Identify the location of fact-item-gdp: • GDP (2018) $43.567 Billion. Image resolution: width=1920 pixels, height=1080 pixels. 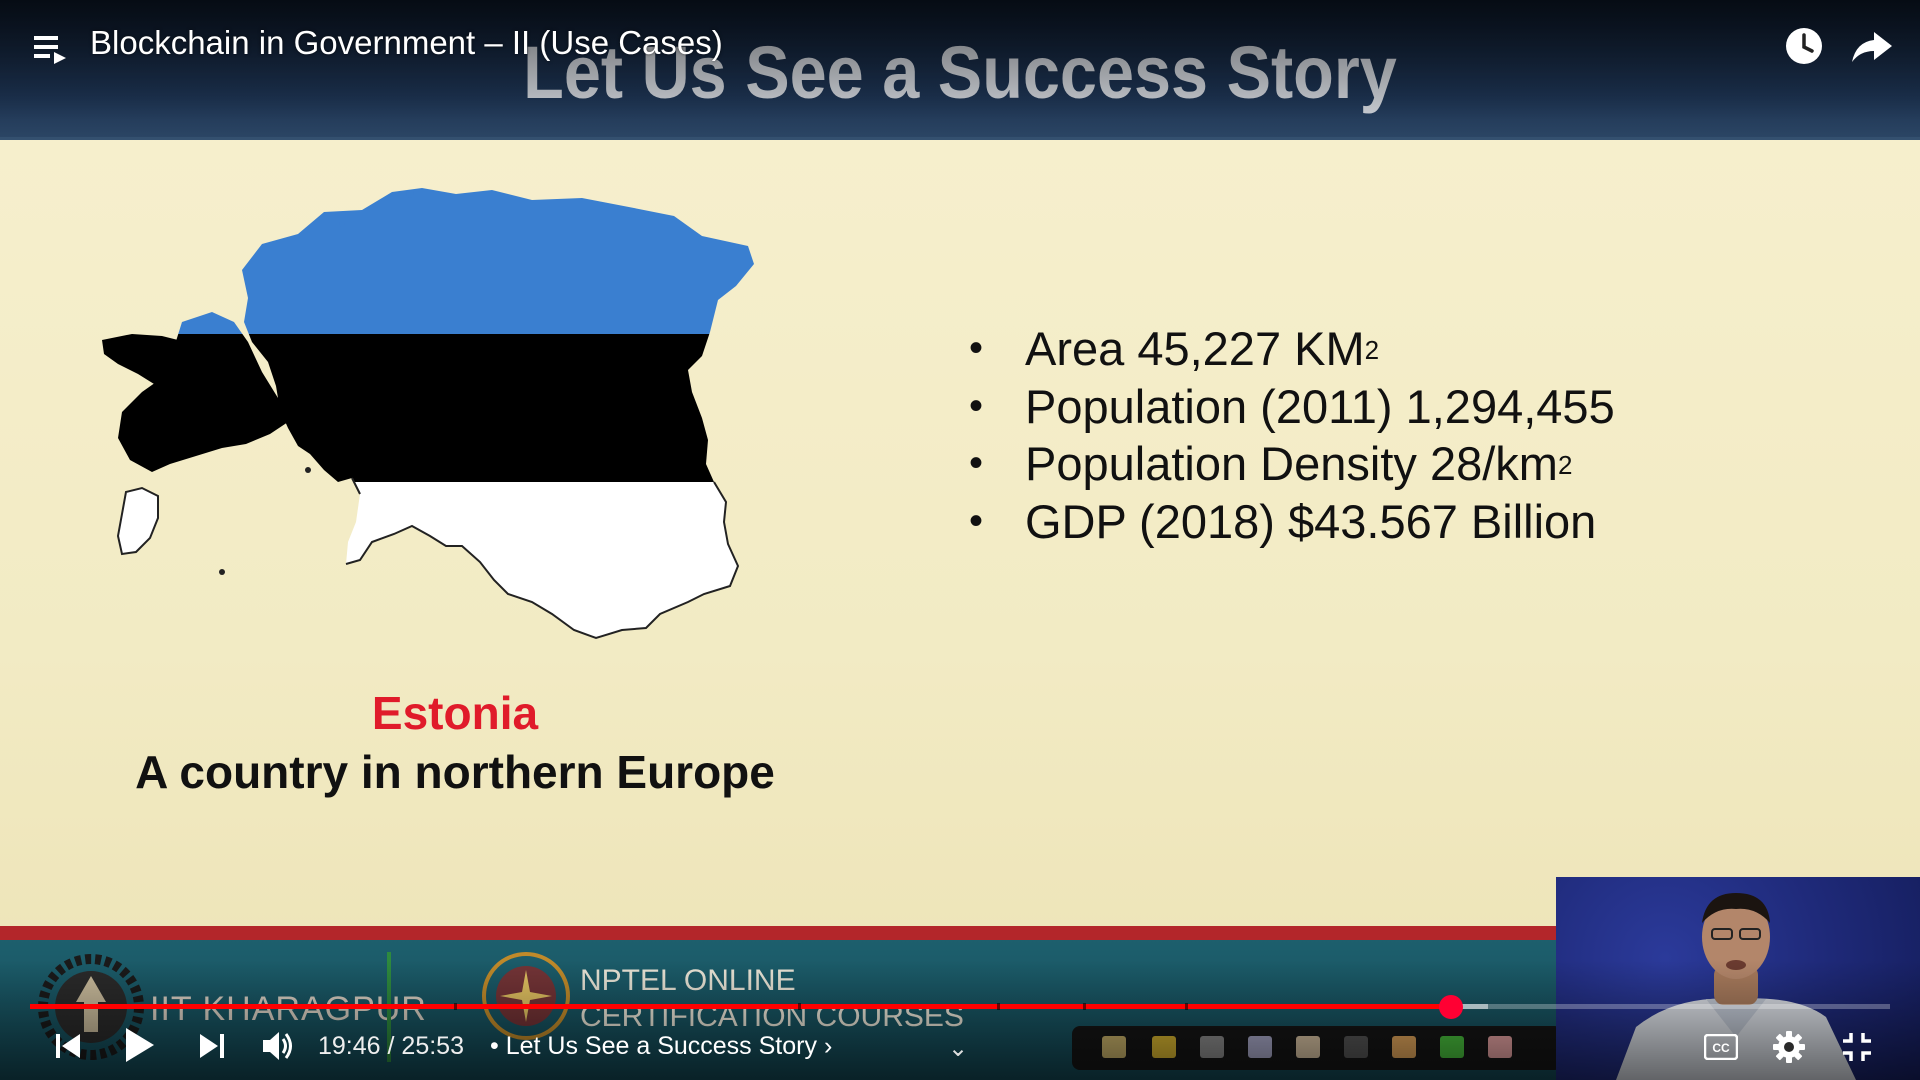
(1285, 522).